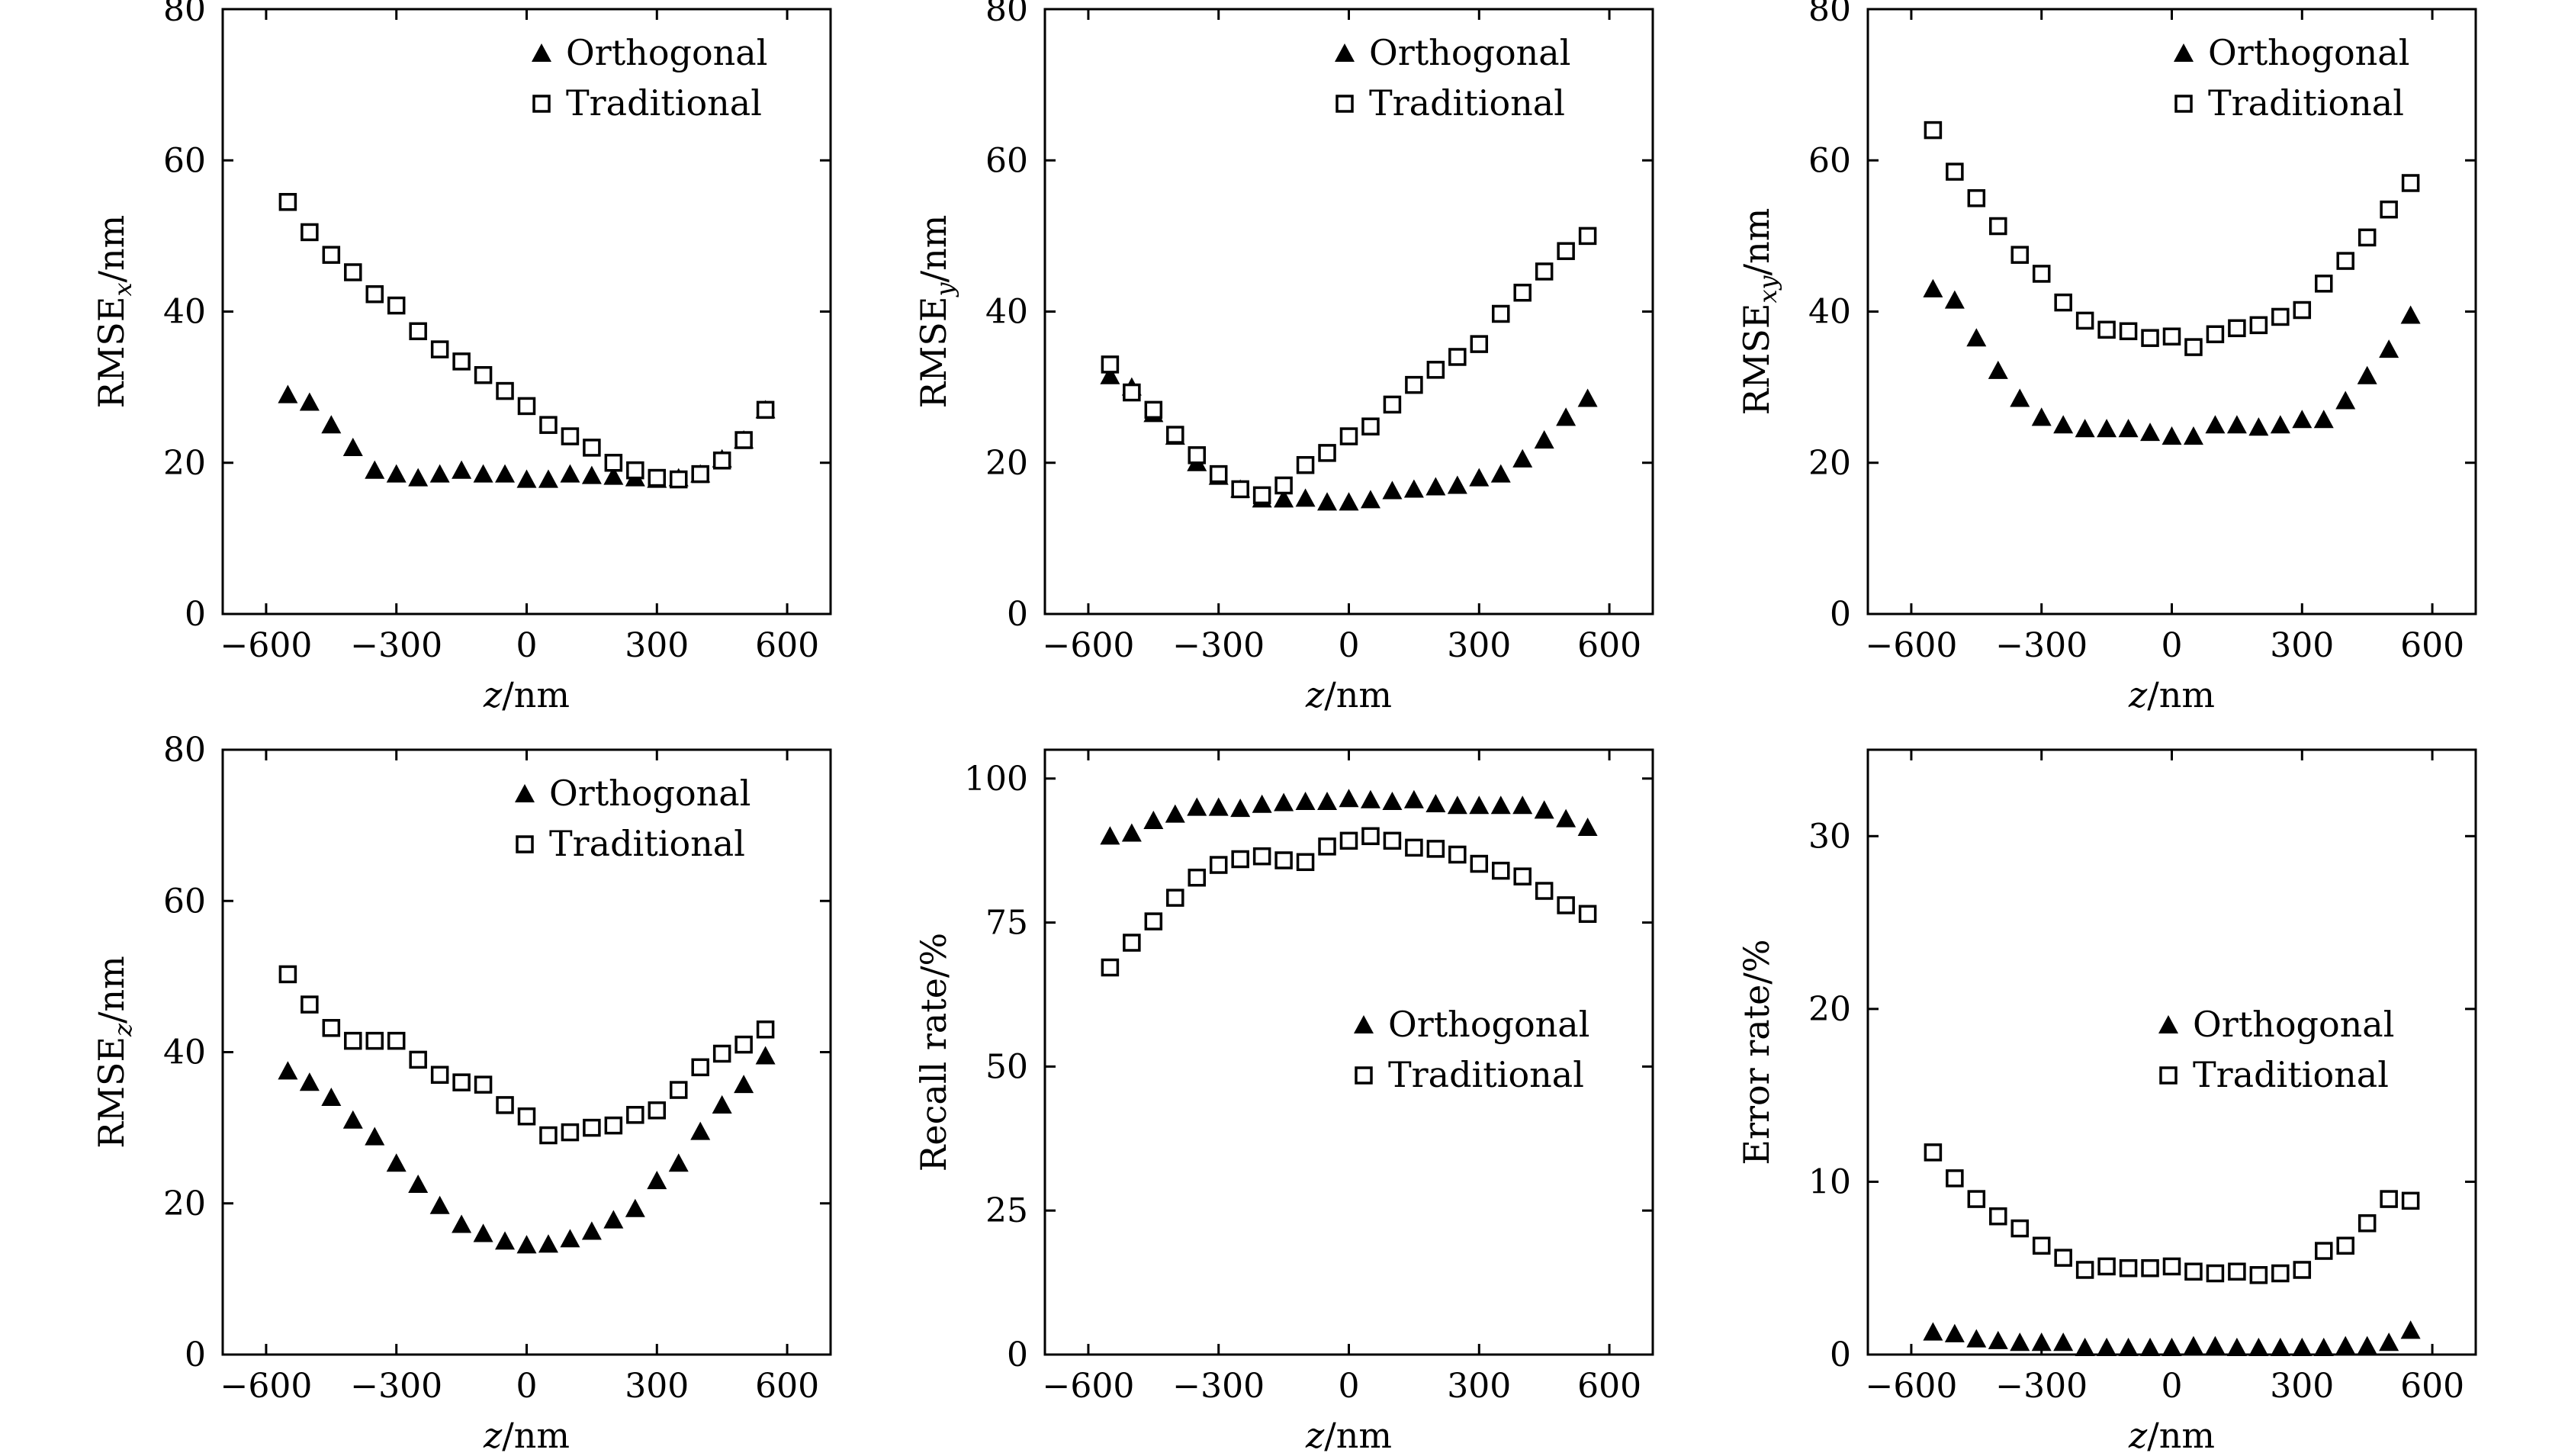 This screenshot has width=2552, height=1456. What do you see at coordinates (541, 53) in the screenshot?
I see `legend-marker-orthogonal` at bounding box center [541, 53].